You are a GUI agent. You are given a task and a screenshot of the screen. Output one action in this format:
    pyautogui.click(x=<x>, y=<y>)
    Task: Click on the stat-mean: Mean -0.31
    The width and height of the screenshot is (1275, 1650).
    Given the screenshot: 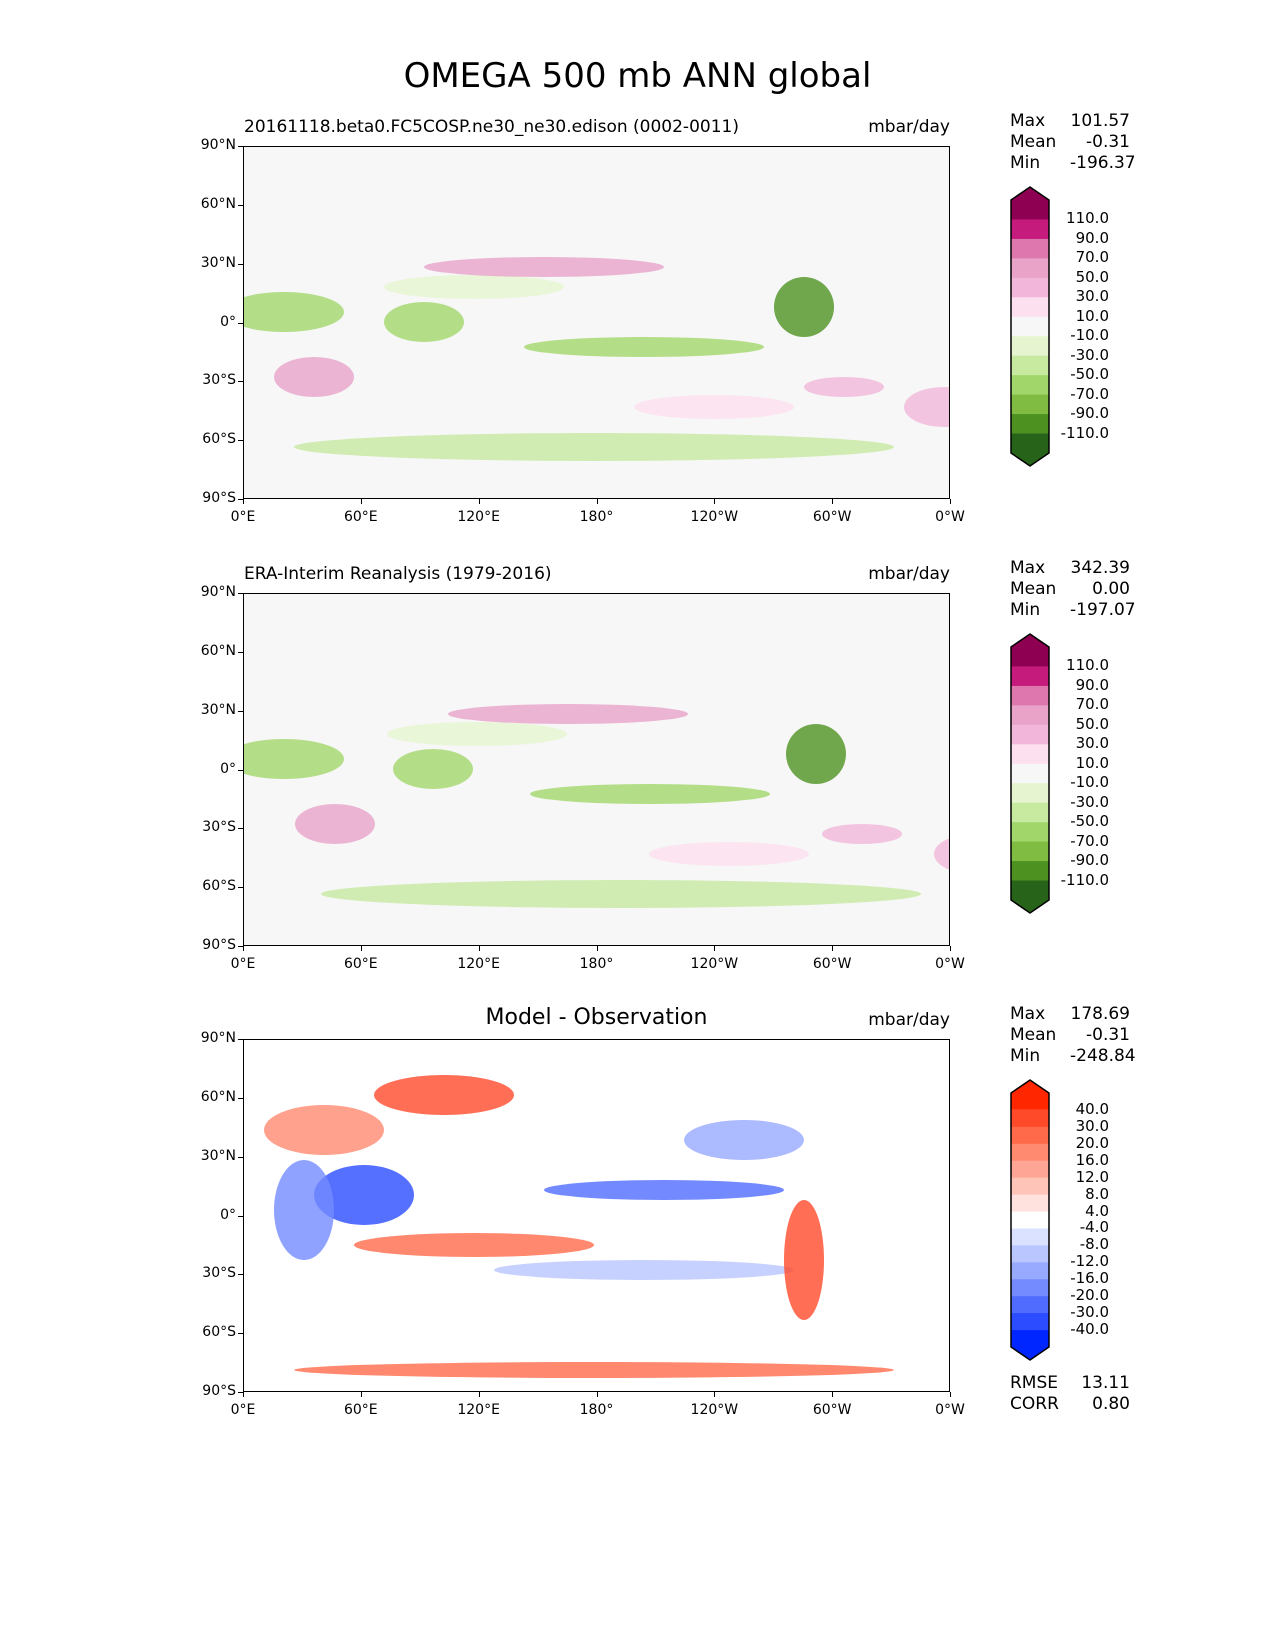 What is the action you would take?
    pyautogui.click(x=1070, y=142)
    